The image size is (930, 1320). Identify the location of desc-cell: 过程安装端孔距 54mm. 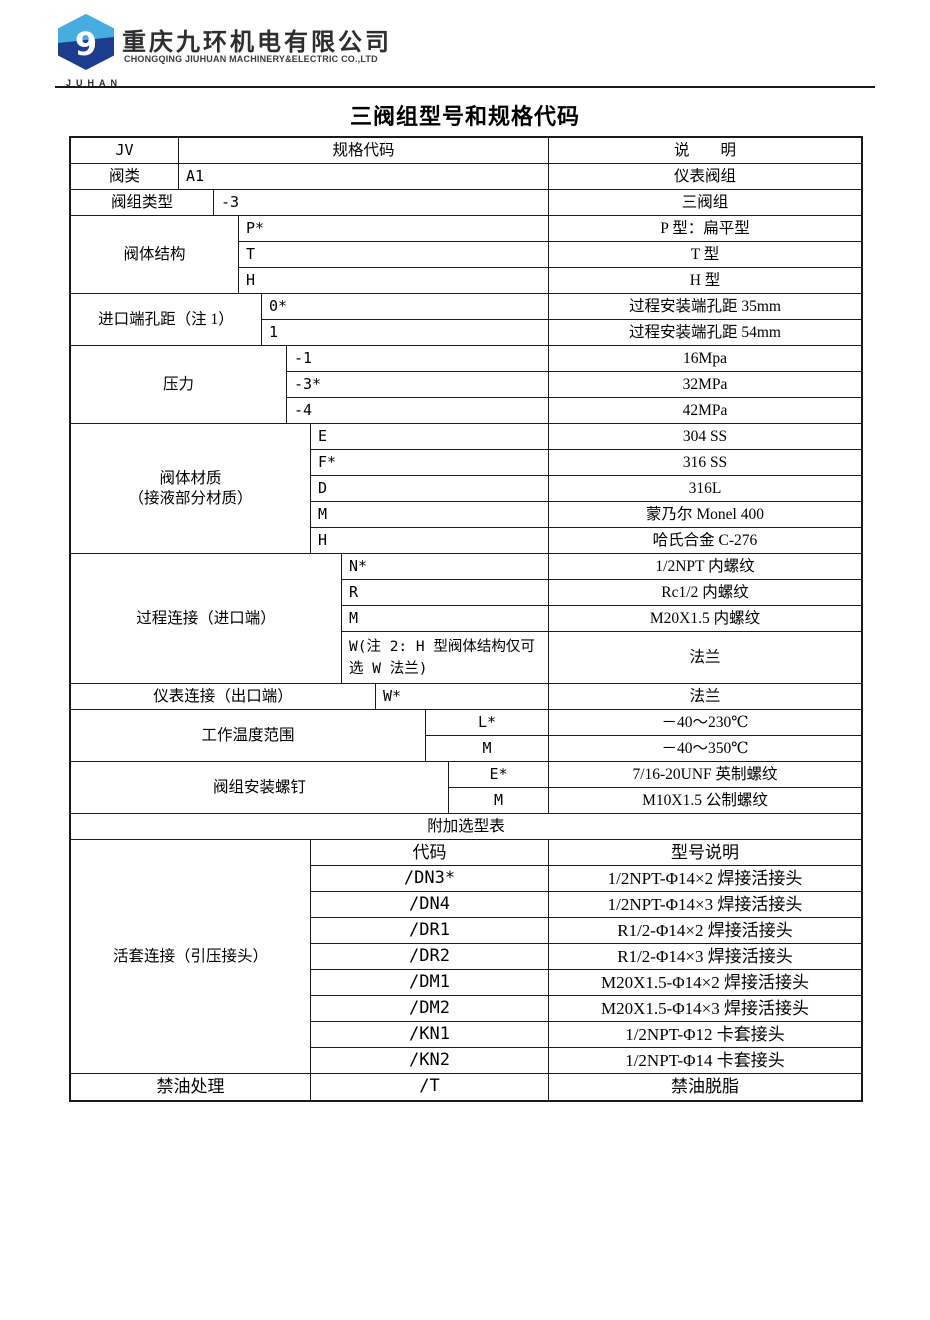
(705, 333).